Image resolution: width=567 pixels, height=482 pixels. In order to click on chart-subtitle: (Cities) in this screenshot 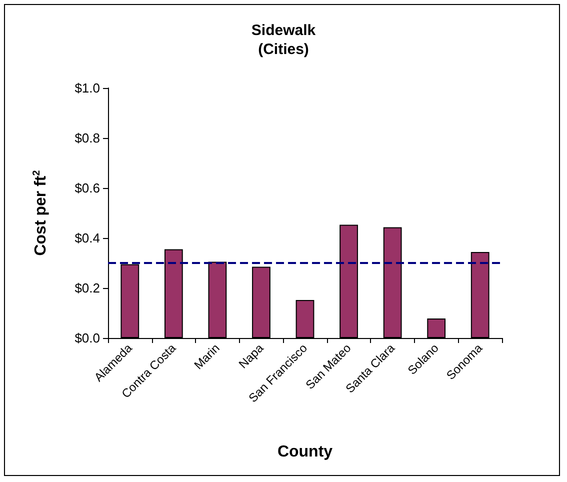, I will do `click(283, 49)`.